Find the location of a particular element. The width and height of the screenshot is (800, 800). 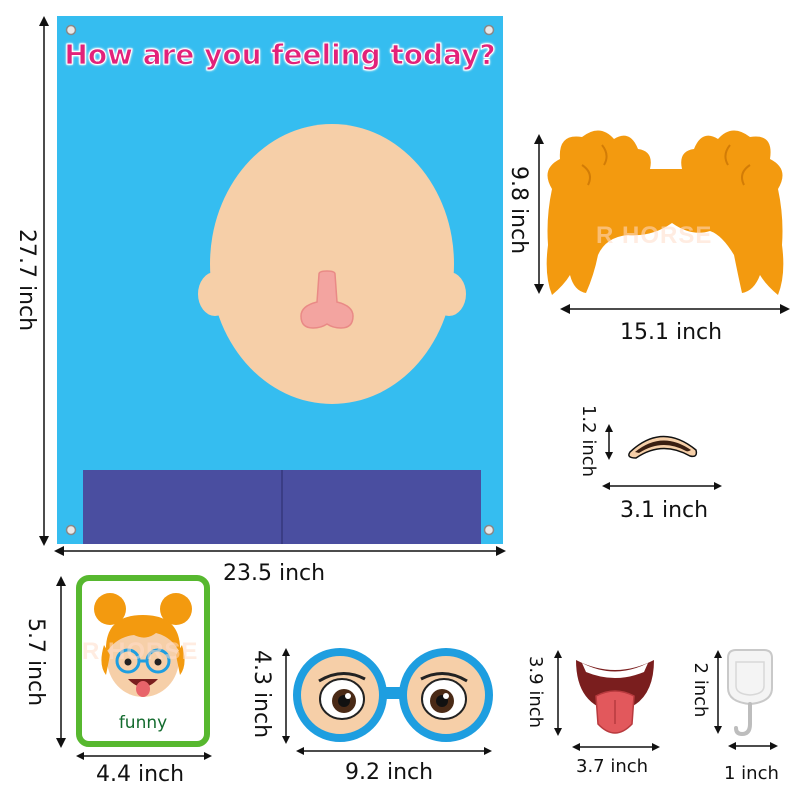

mouth-width-arrow is located at coordinates (616, 747).